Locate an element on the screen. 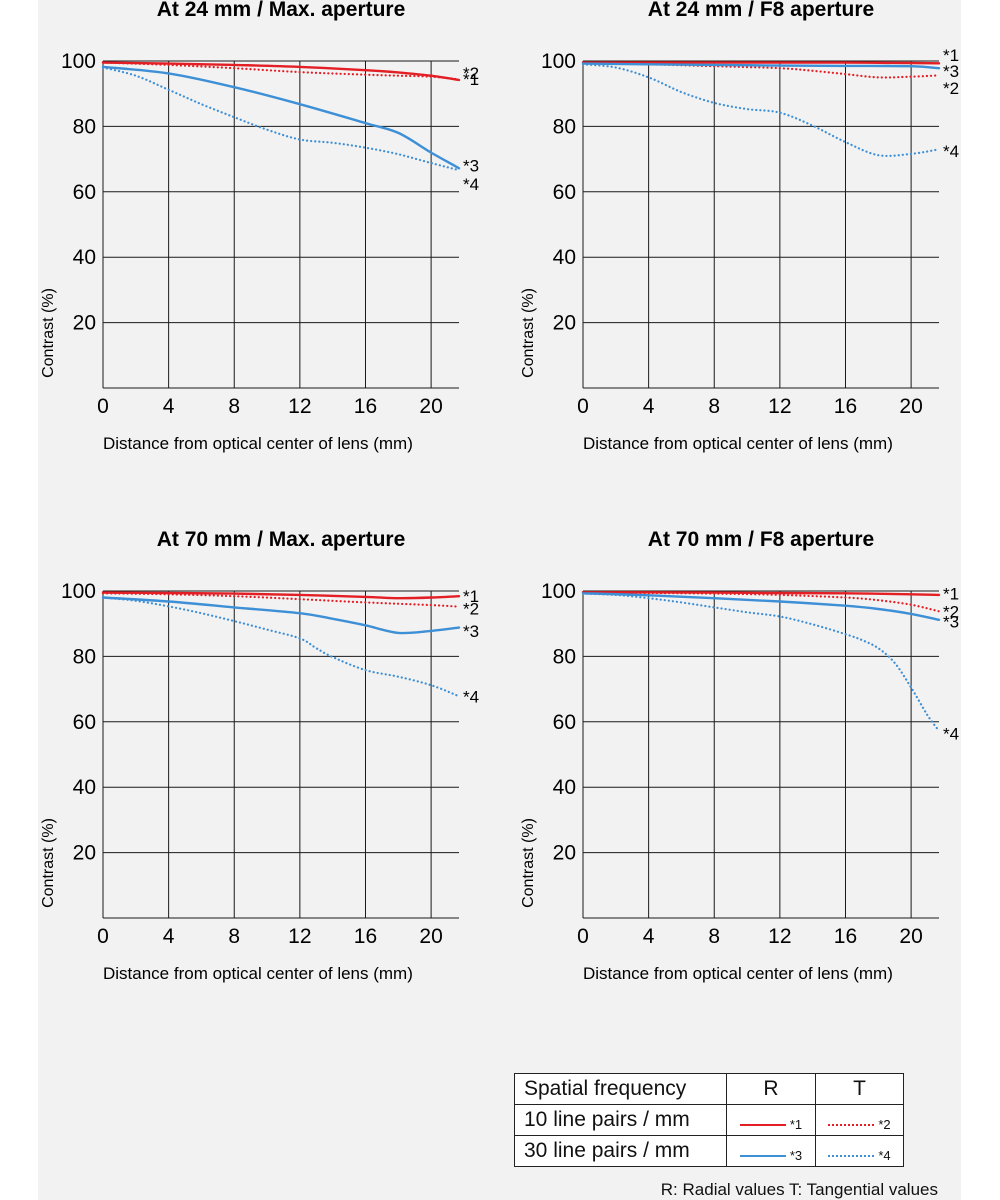  chart-title: At 24 mm / F8 aperture is located at coordinates (761, 10).